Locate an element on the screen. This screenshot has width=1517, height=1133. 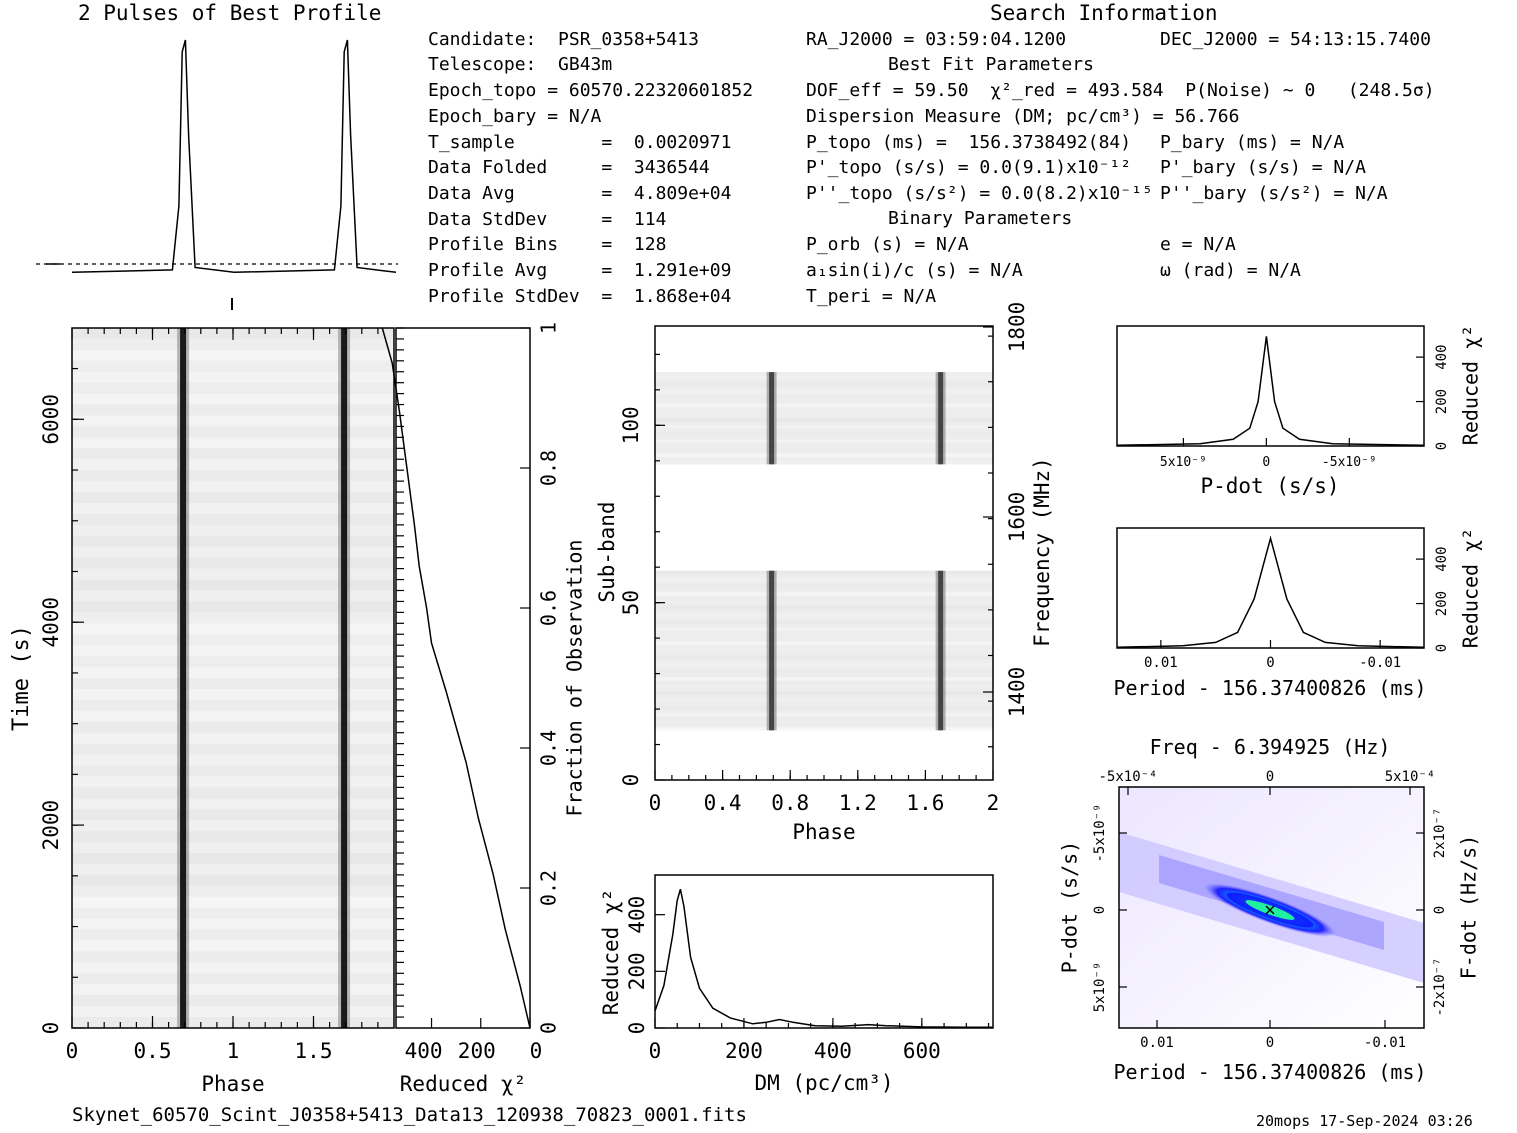
period-chi2-line is located at coordinates (1270, 592).